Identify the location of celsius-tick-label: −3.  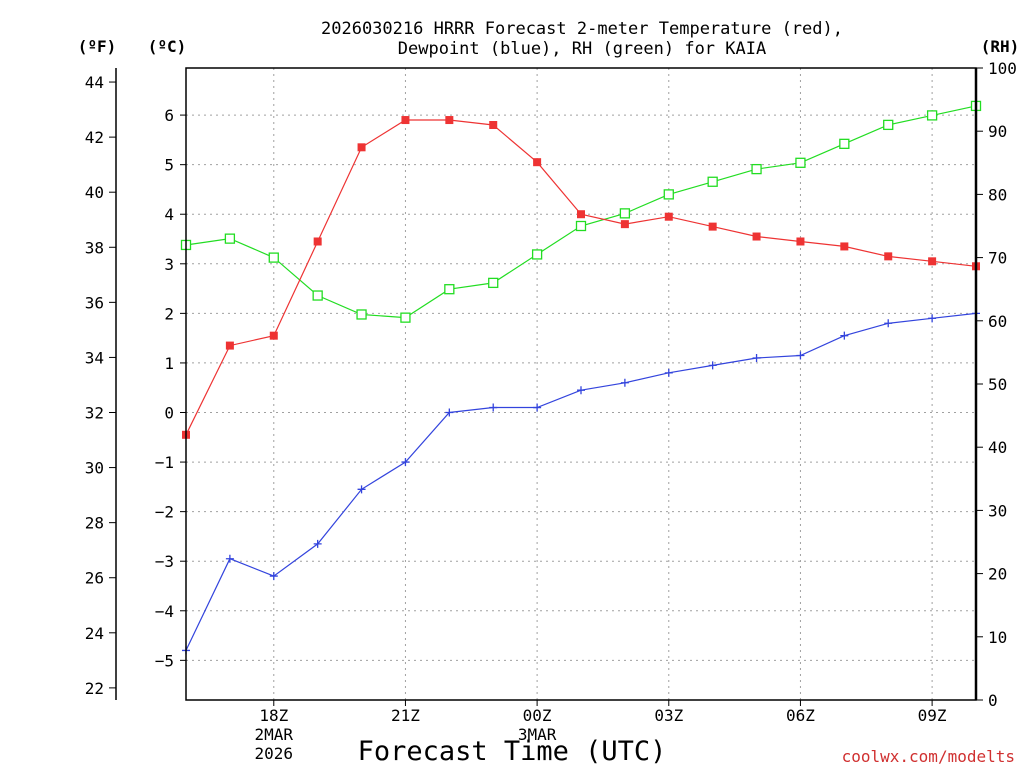
(164, 561).